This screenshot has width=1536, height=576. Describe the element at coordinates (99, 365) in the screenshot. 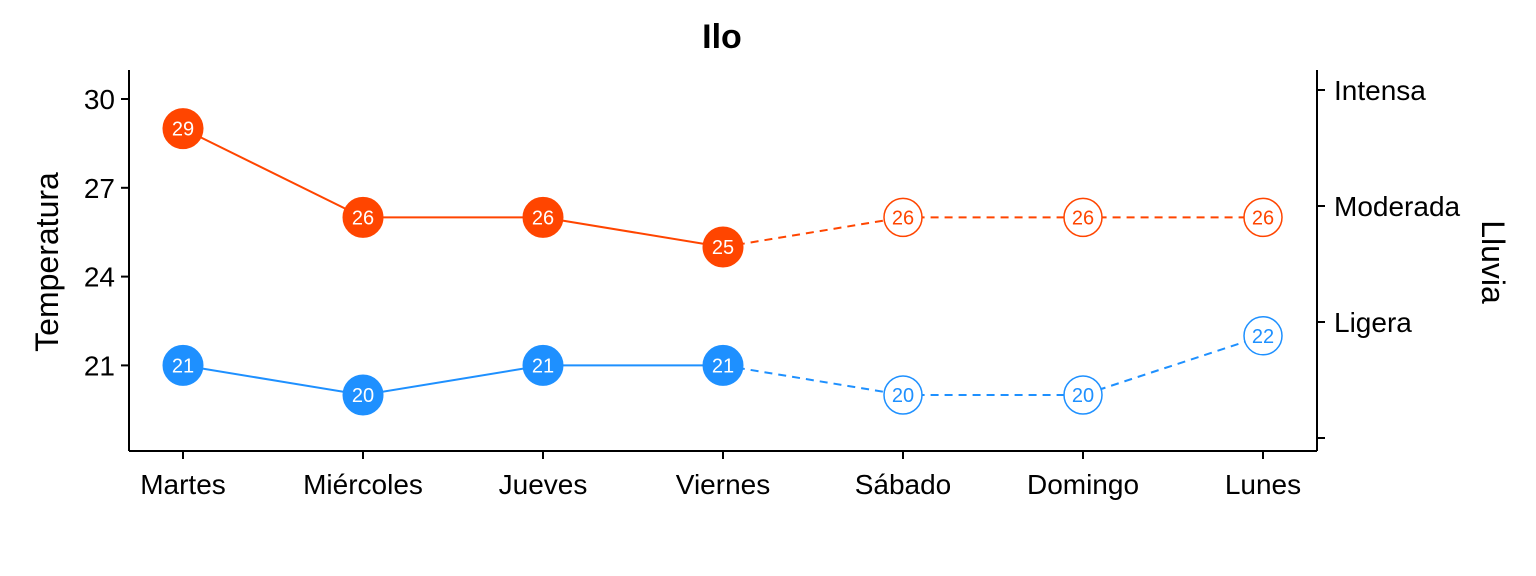

I see `y-tick-label: 21` at that location.